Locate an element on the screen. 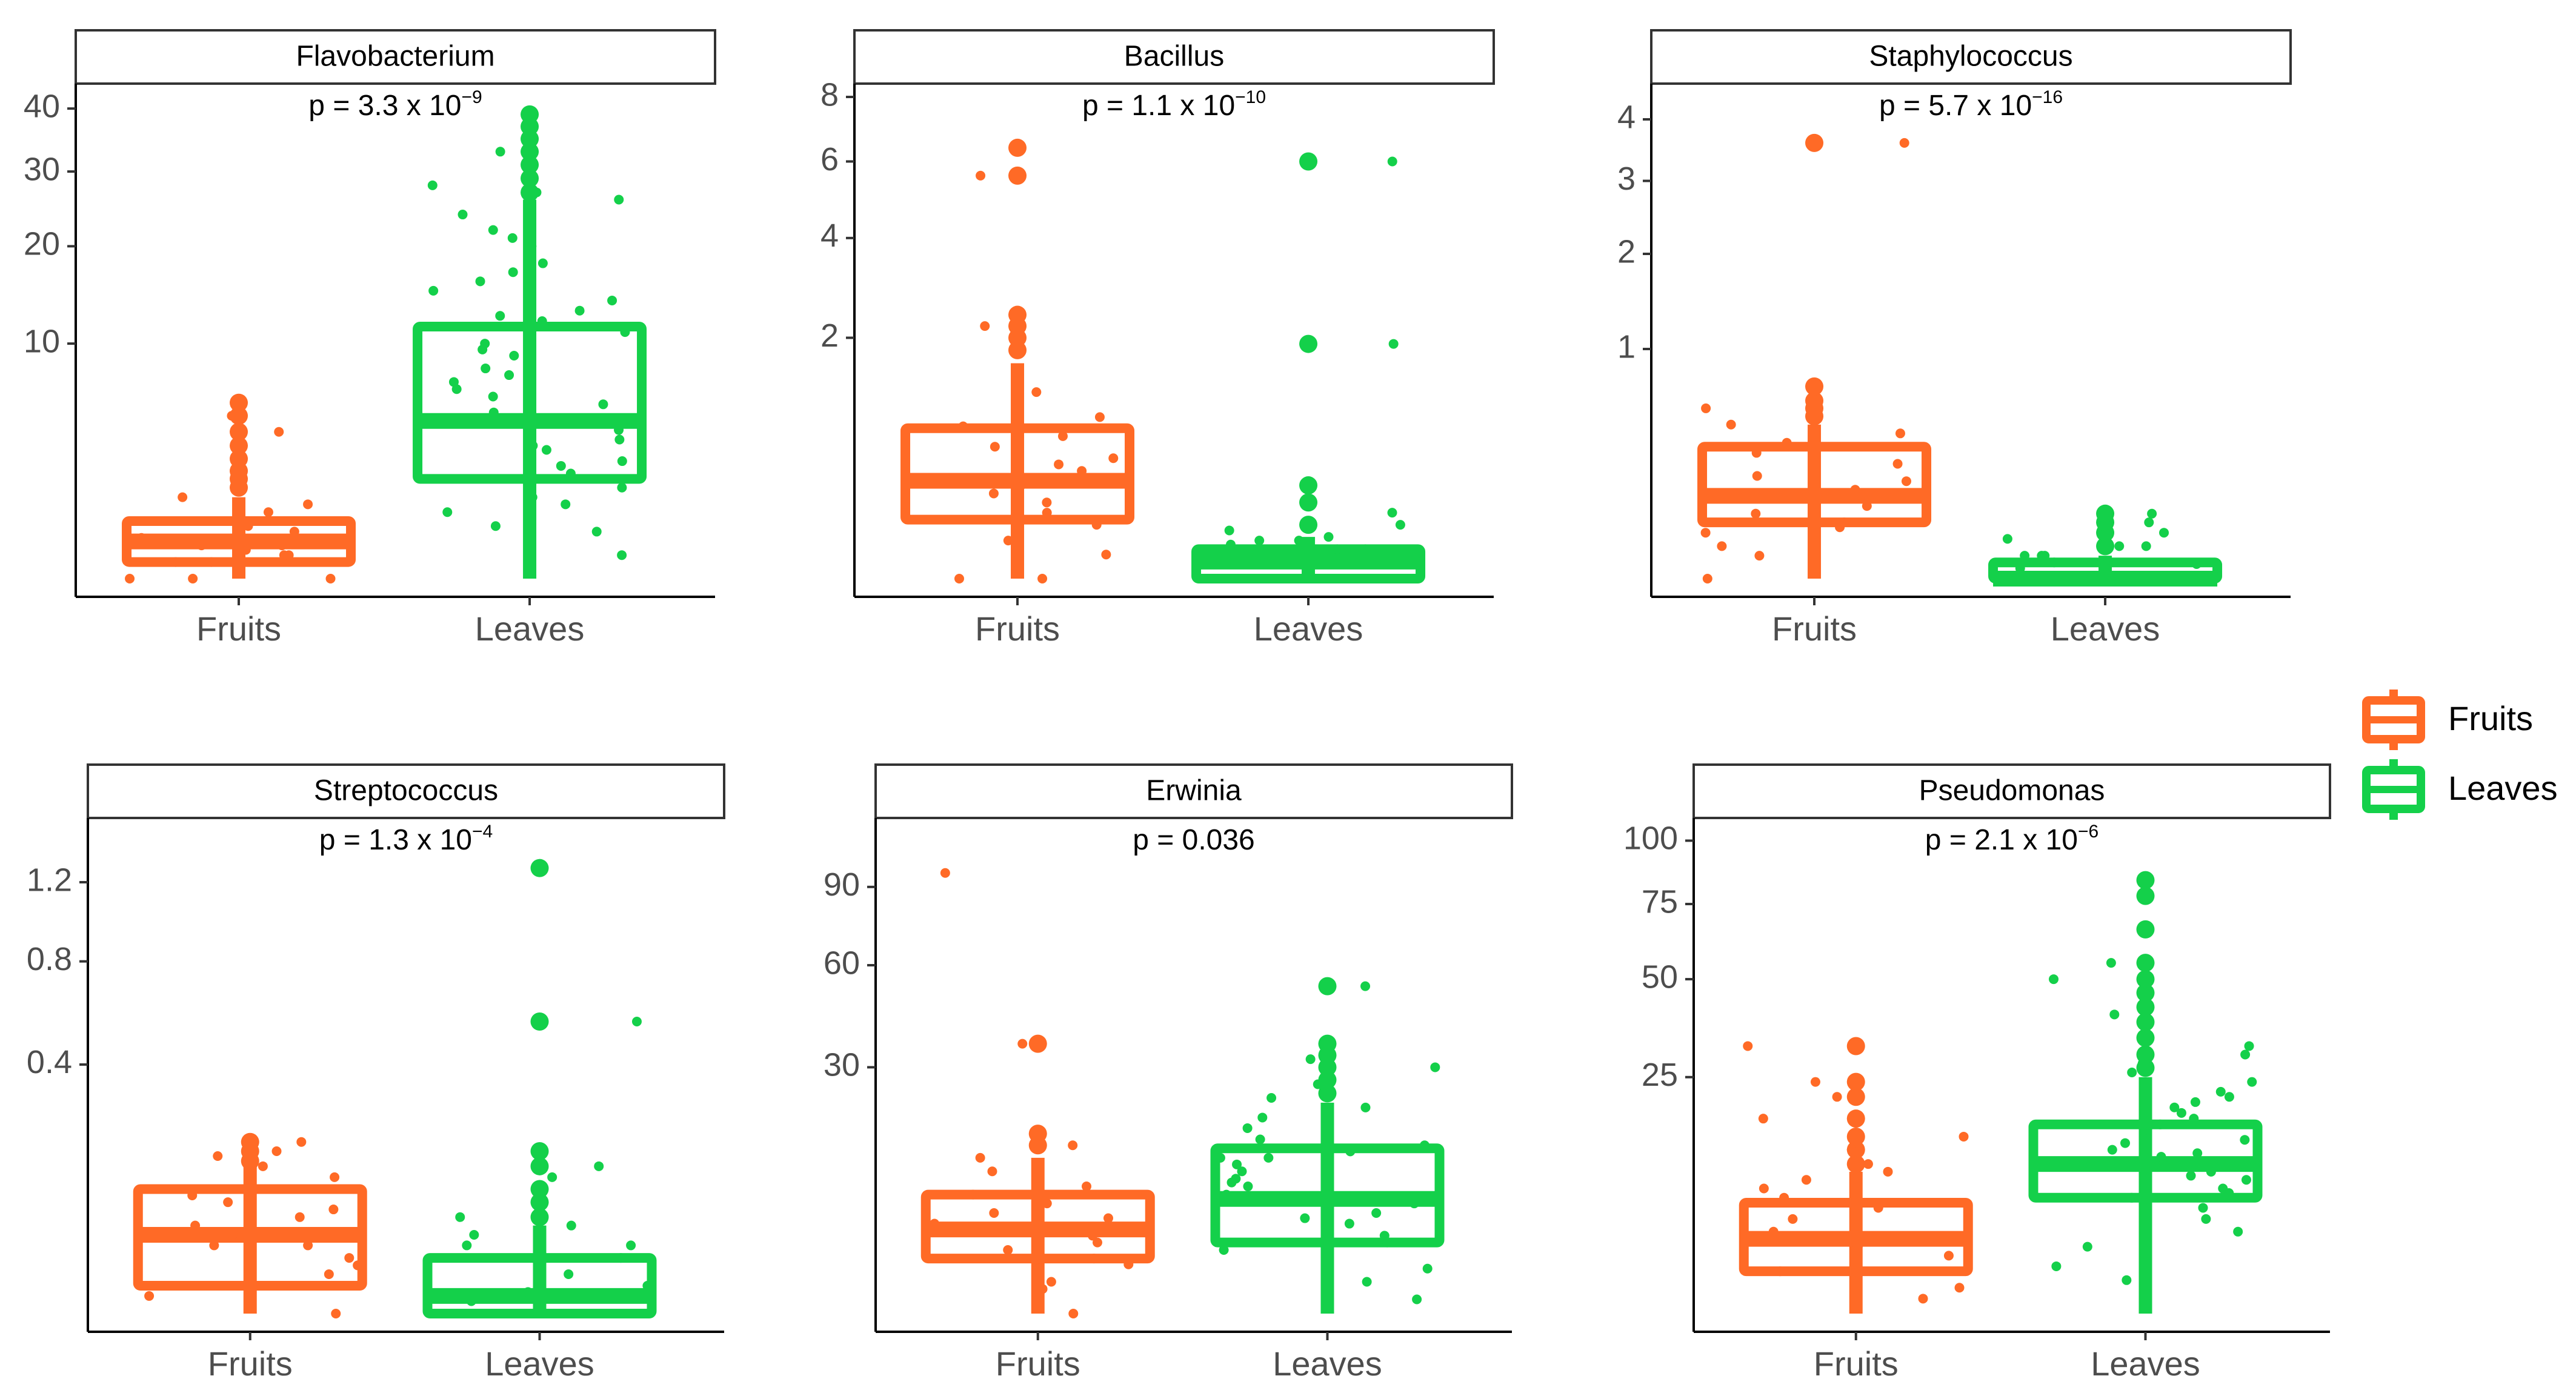  facet-strip-title: Streptococcus is located at coordinates (406, 791).